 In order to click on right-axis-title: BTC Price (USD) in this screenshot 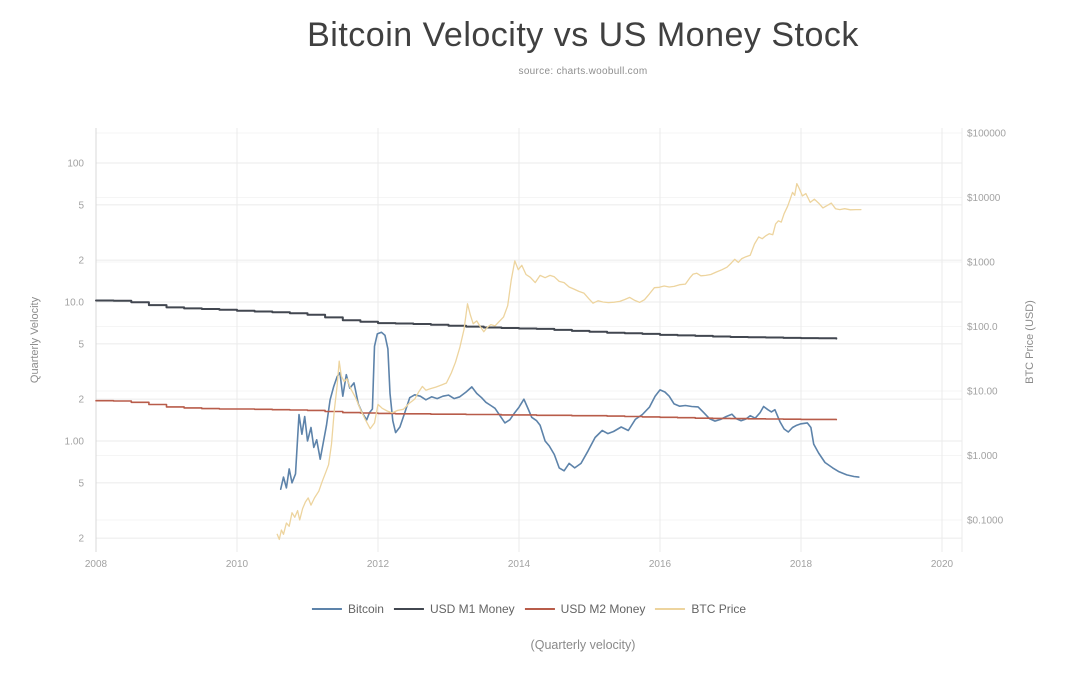, I will do `click(1030, 342)`.